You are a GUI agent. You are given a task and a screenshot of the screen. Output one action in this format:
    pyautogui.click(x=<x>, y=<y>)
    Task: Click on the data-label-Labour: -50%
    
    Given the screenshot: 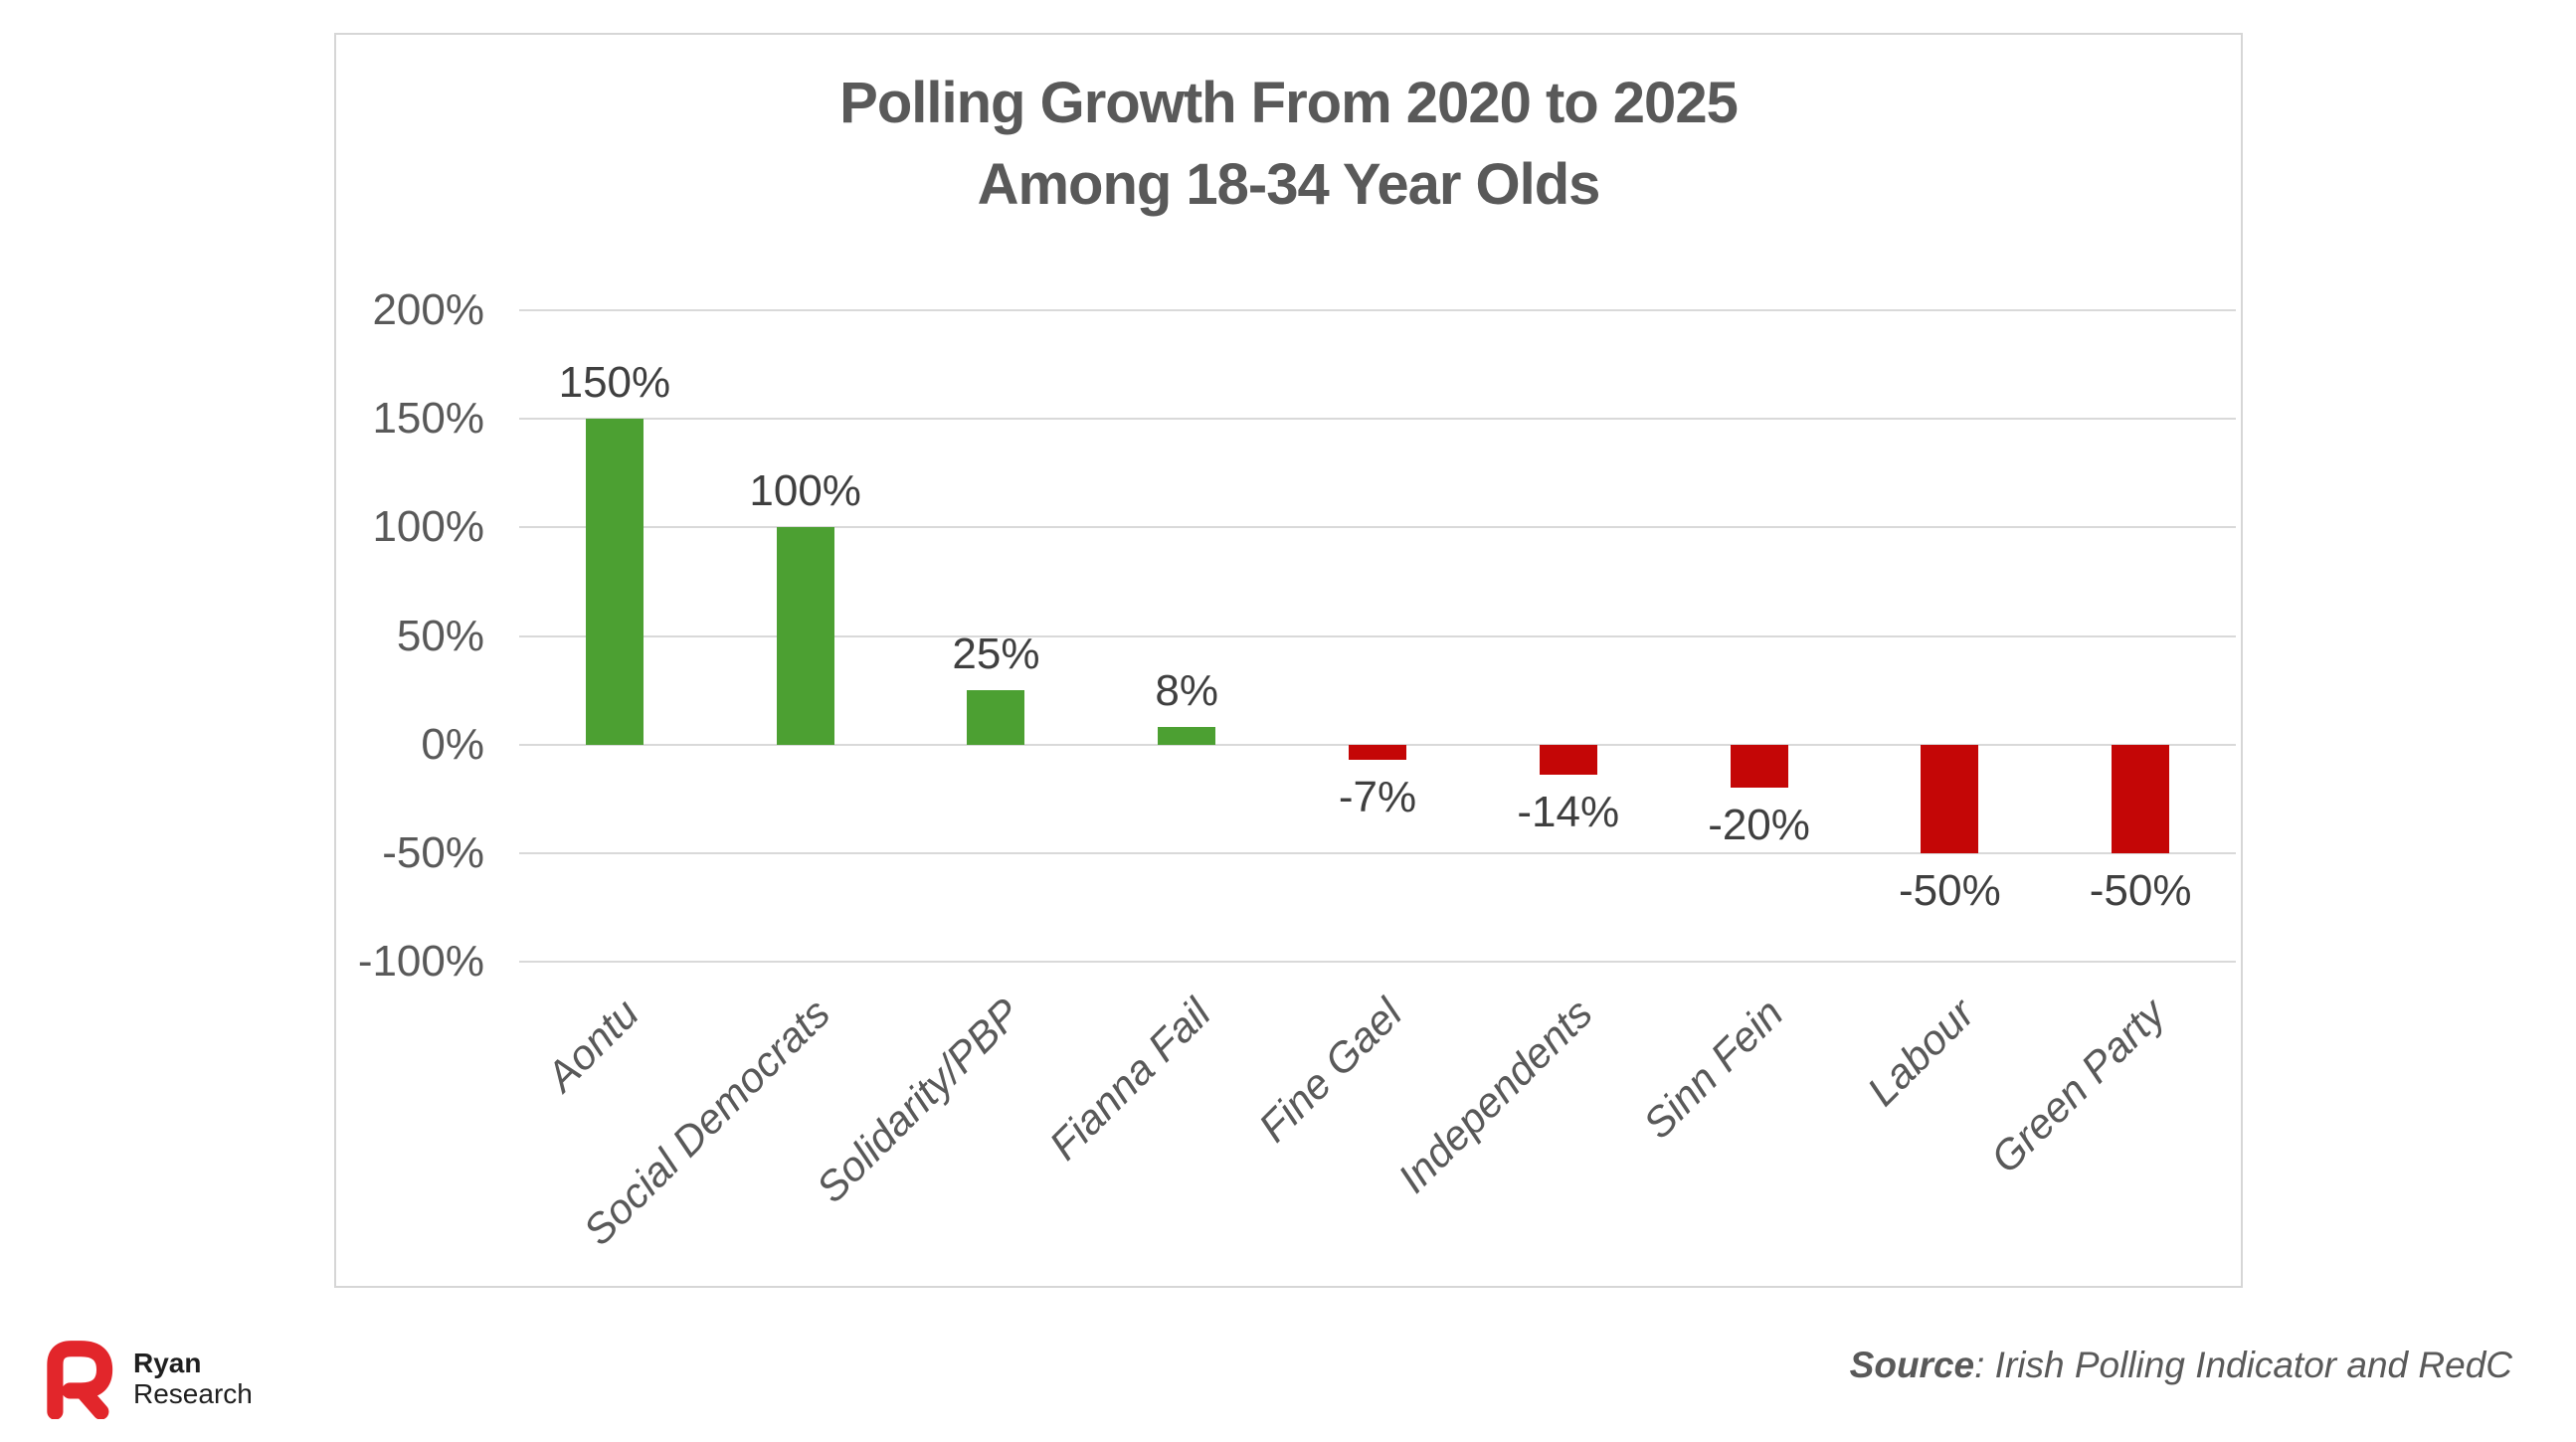 What is the action you would take?
    pyautogui.click(x=1949, y=890)
    